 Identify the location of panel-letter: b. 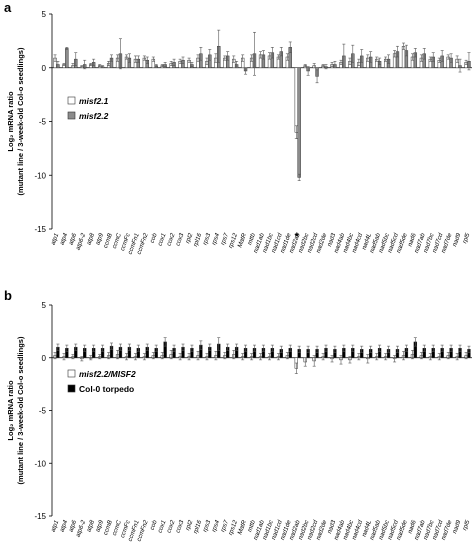
(8, 295).